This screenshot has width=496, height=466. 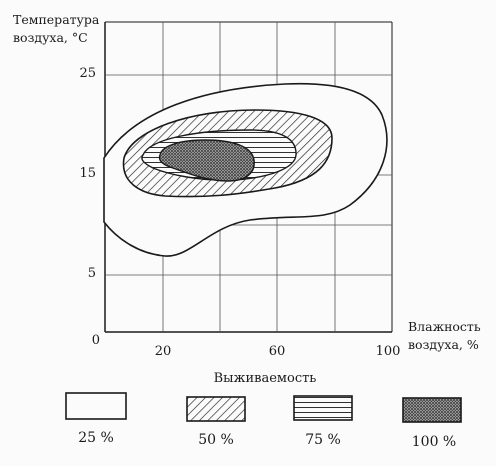 What do you see at coordinates (323, 440) in the screenshot?
I see `legend-label-75: 75 %` at bounding box center [323, 440].